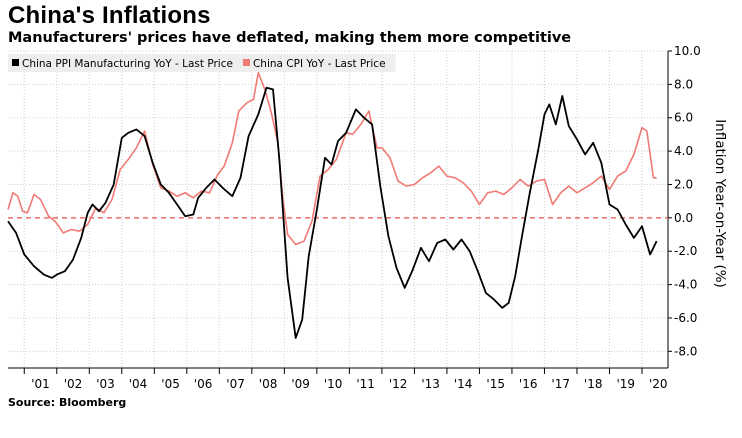 This screenshot has height=438, width=742. What do you see at coordinates (300, 384) in the screenshot?
I see `x-tick-label: '09` at bounding box center [300, 384].